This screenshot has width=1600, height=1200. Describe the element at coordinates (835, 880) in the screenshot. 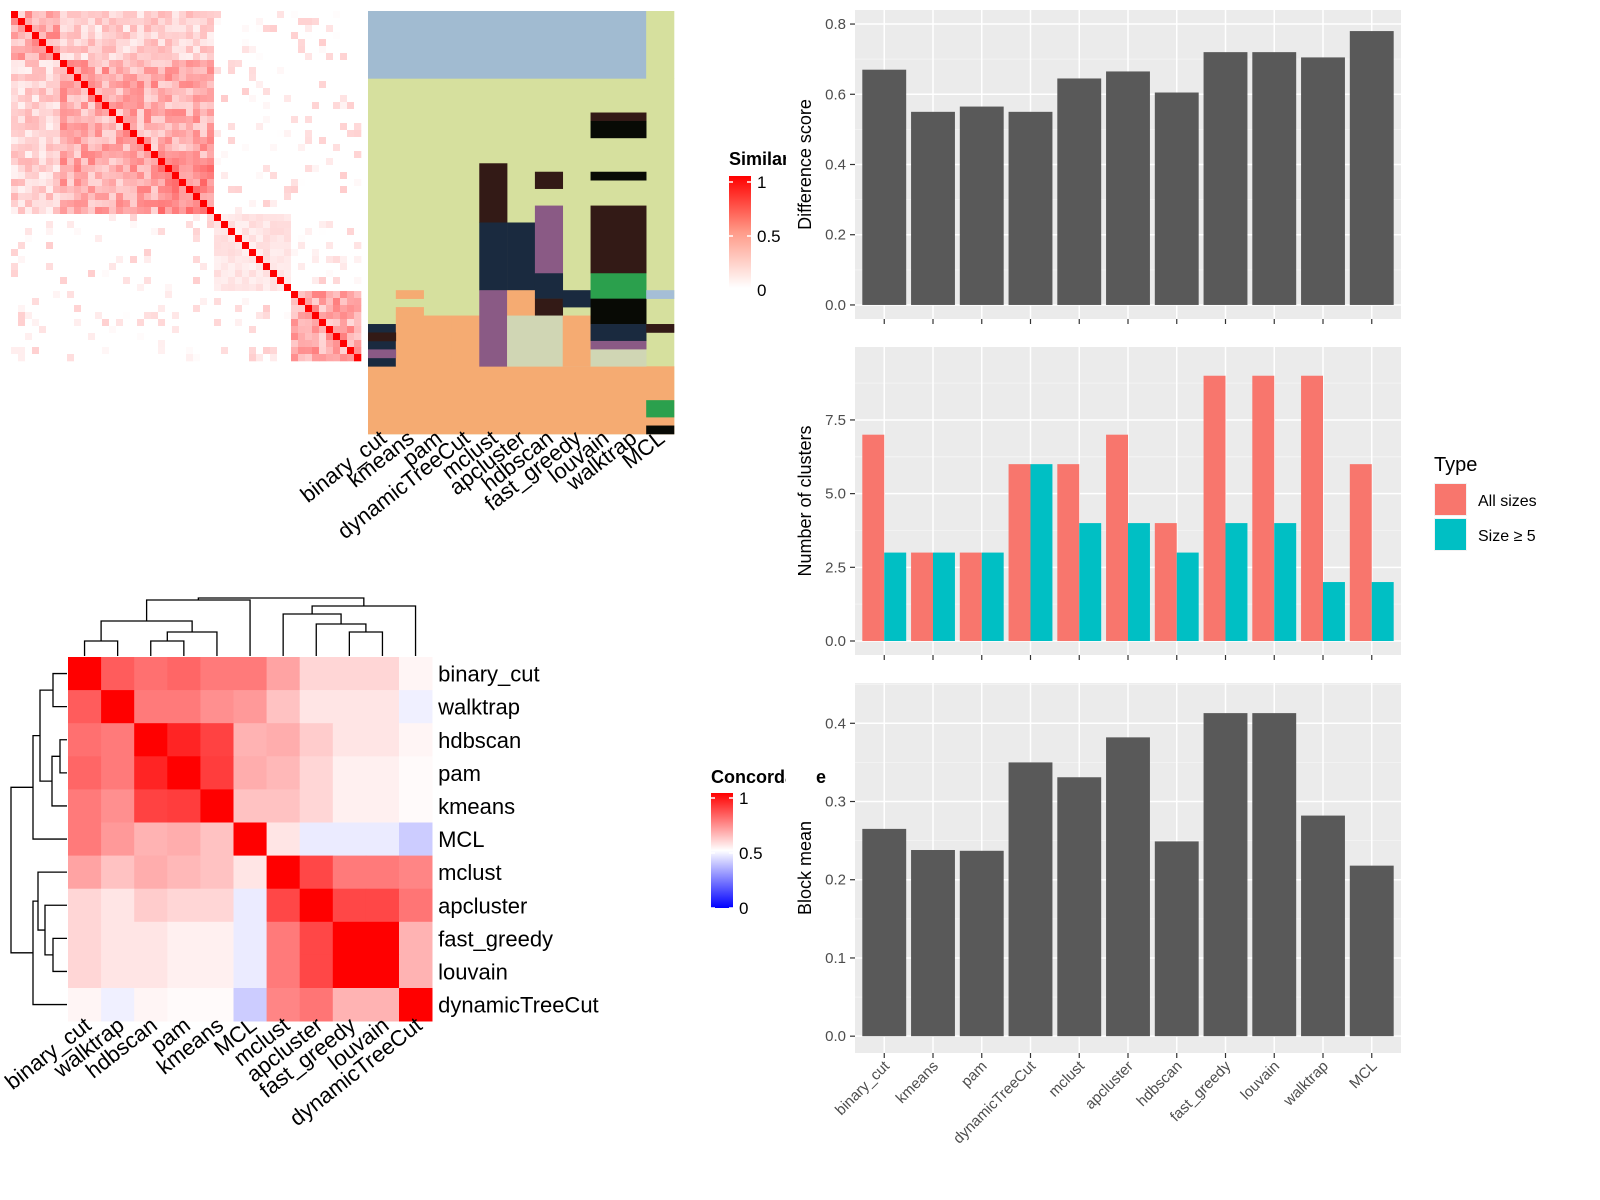

I see `y-tick-label: 0.2` at that location.